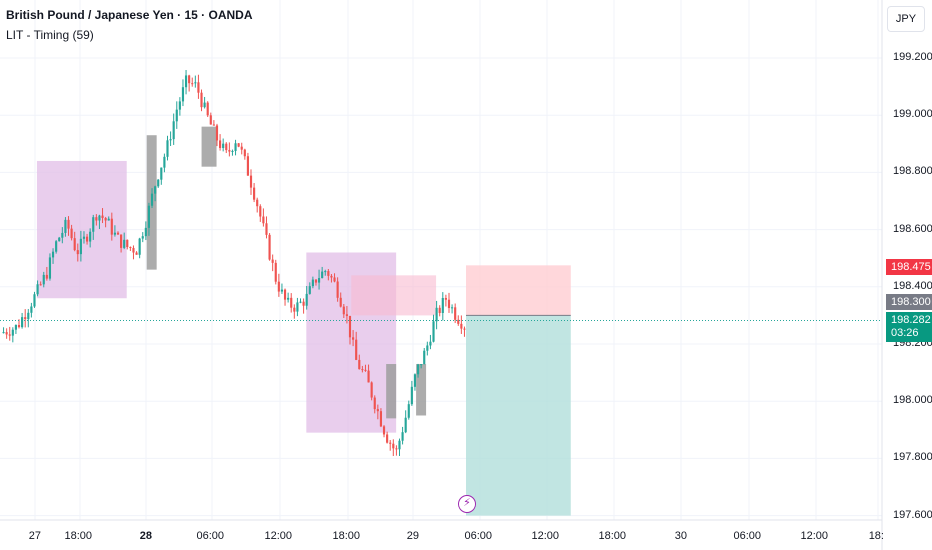 The height and width of the screenshot is (550, 932). Describe the element at coordinates (906, 19) in the screenshot. I see `currency-button: JPY` at that location.